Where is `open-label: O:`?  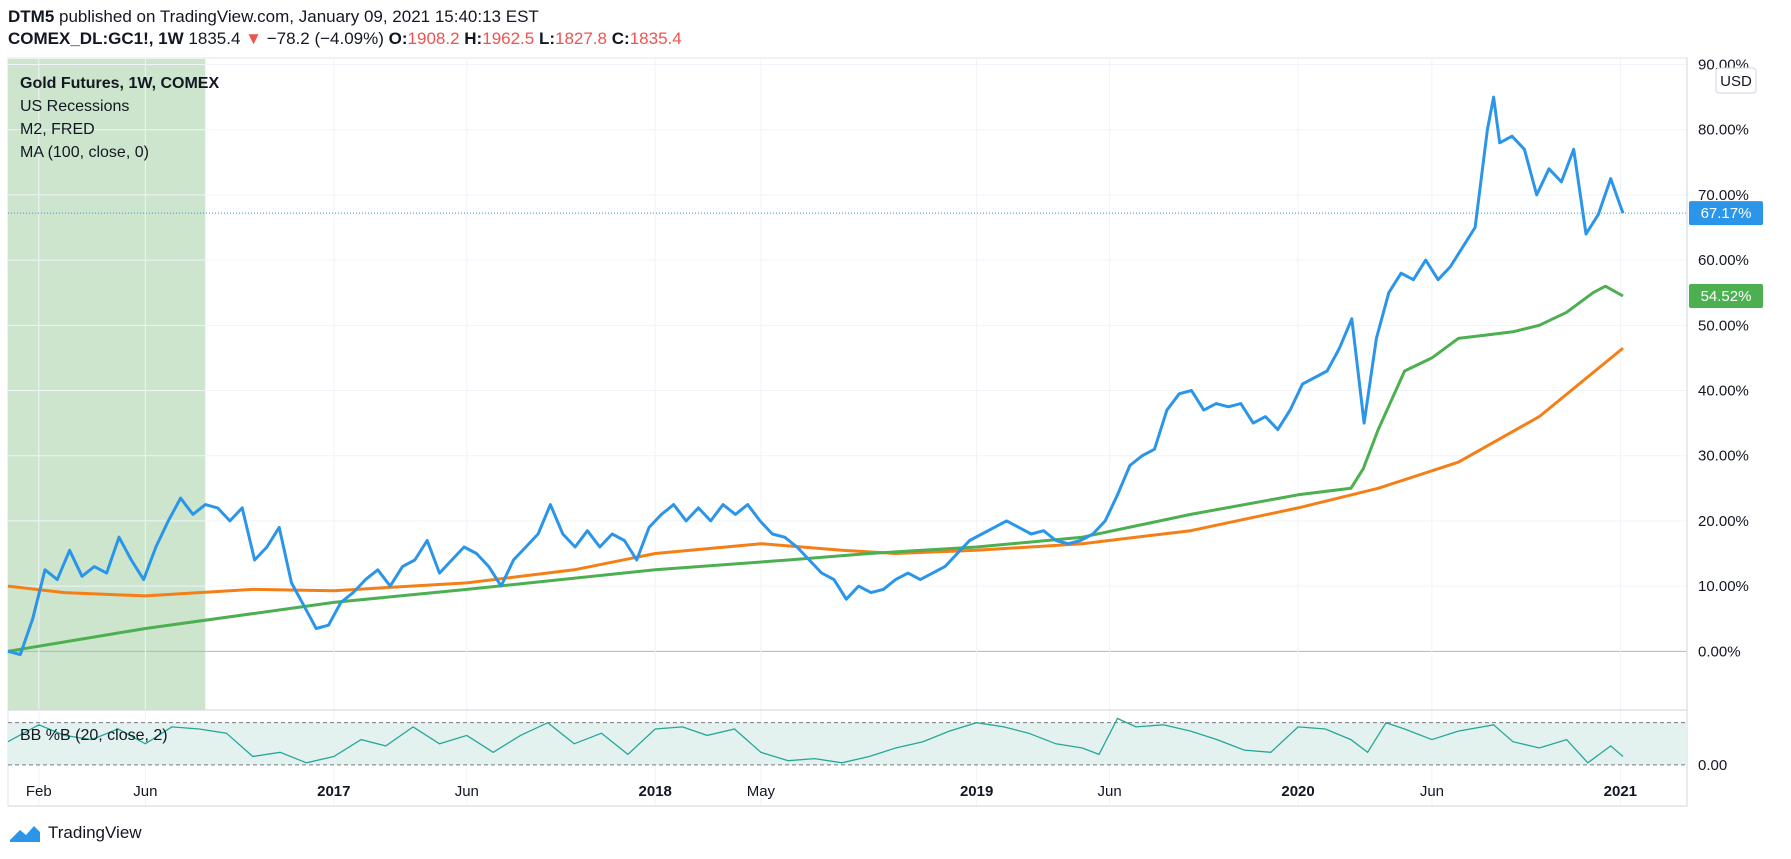 open-label: O: is located at coordinates (398, 38).